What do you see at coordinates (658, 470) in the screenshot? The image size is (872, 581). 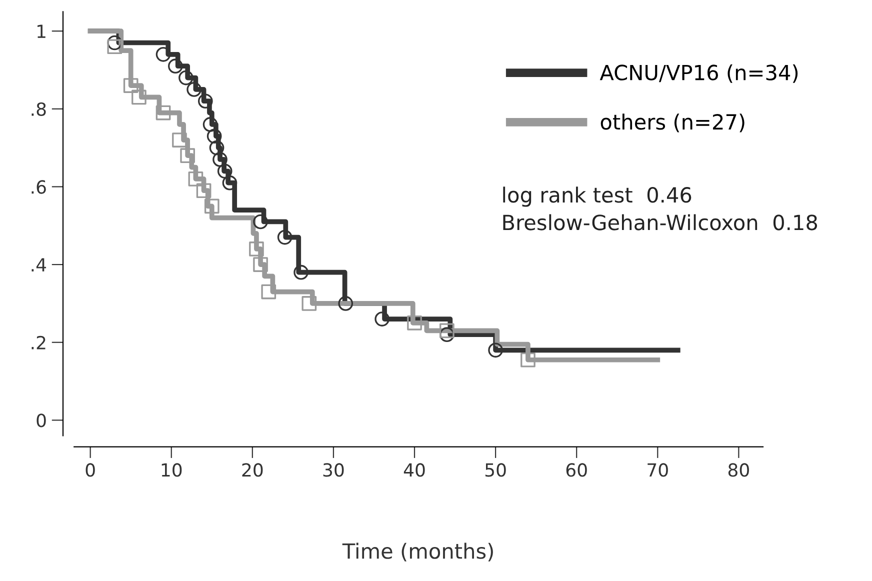 I see `x-tick-label: 70` at bounding box center [658, 470].